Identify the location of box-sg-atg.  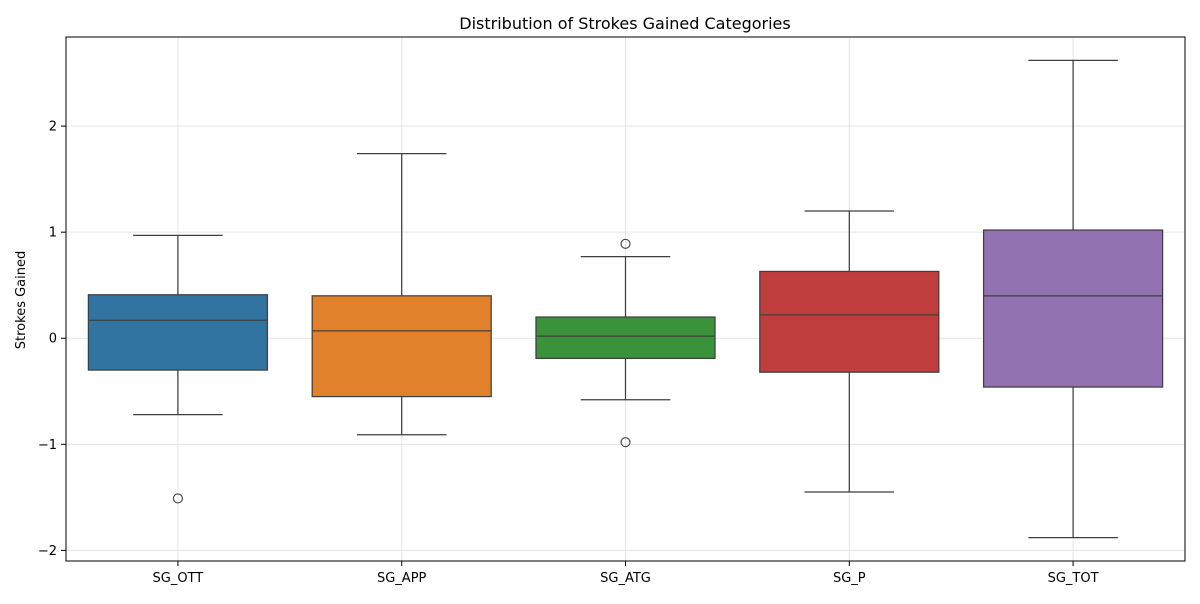
(625, 343).